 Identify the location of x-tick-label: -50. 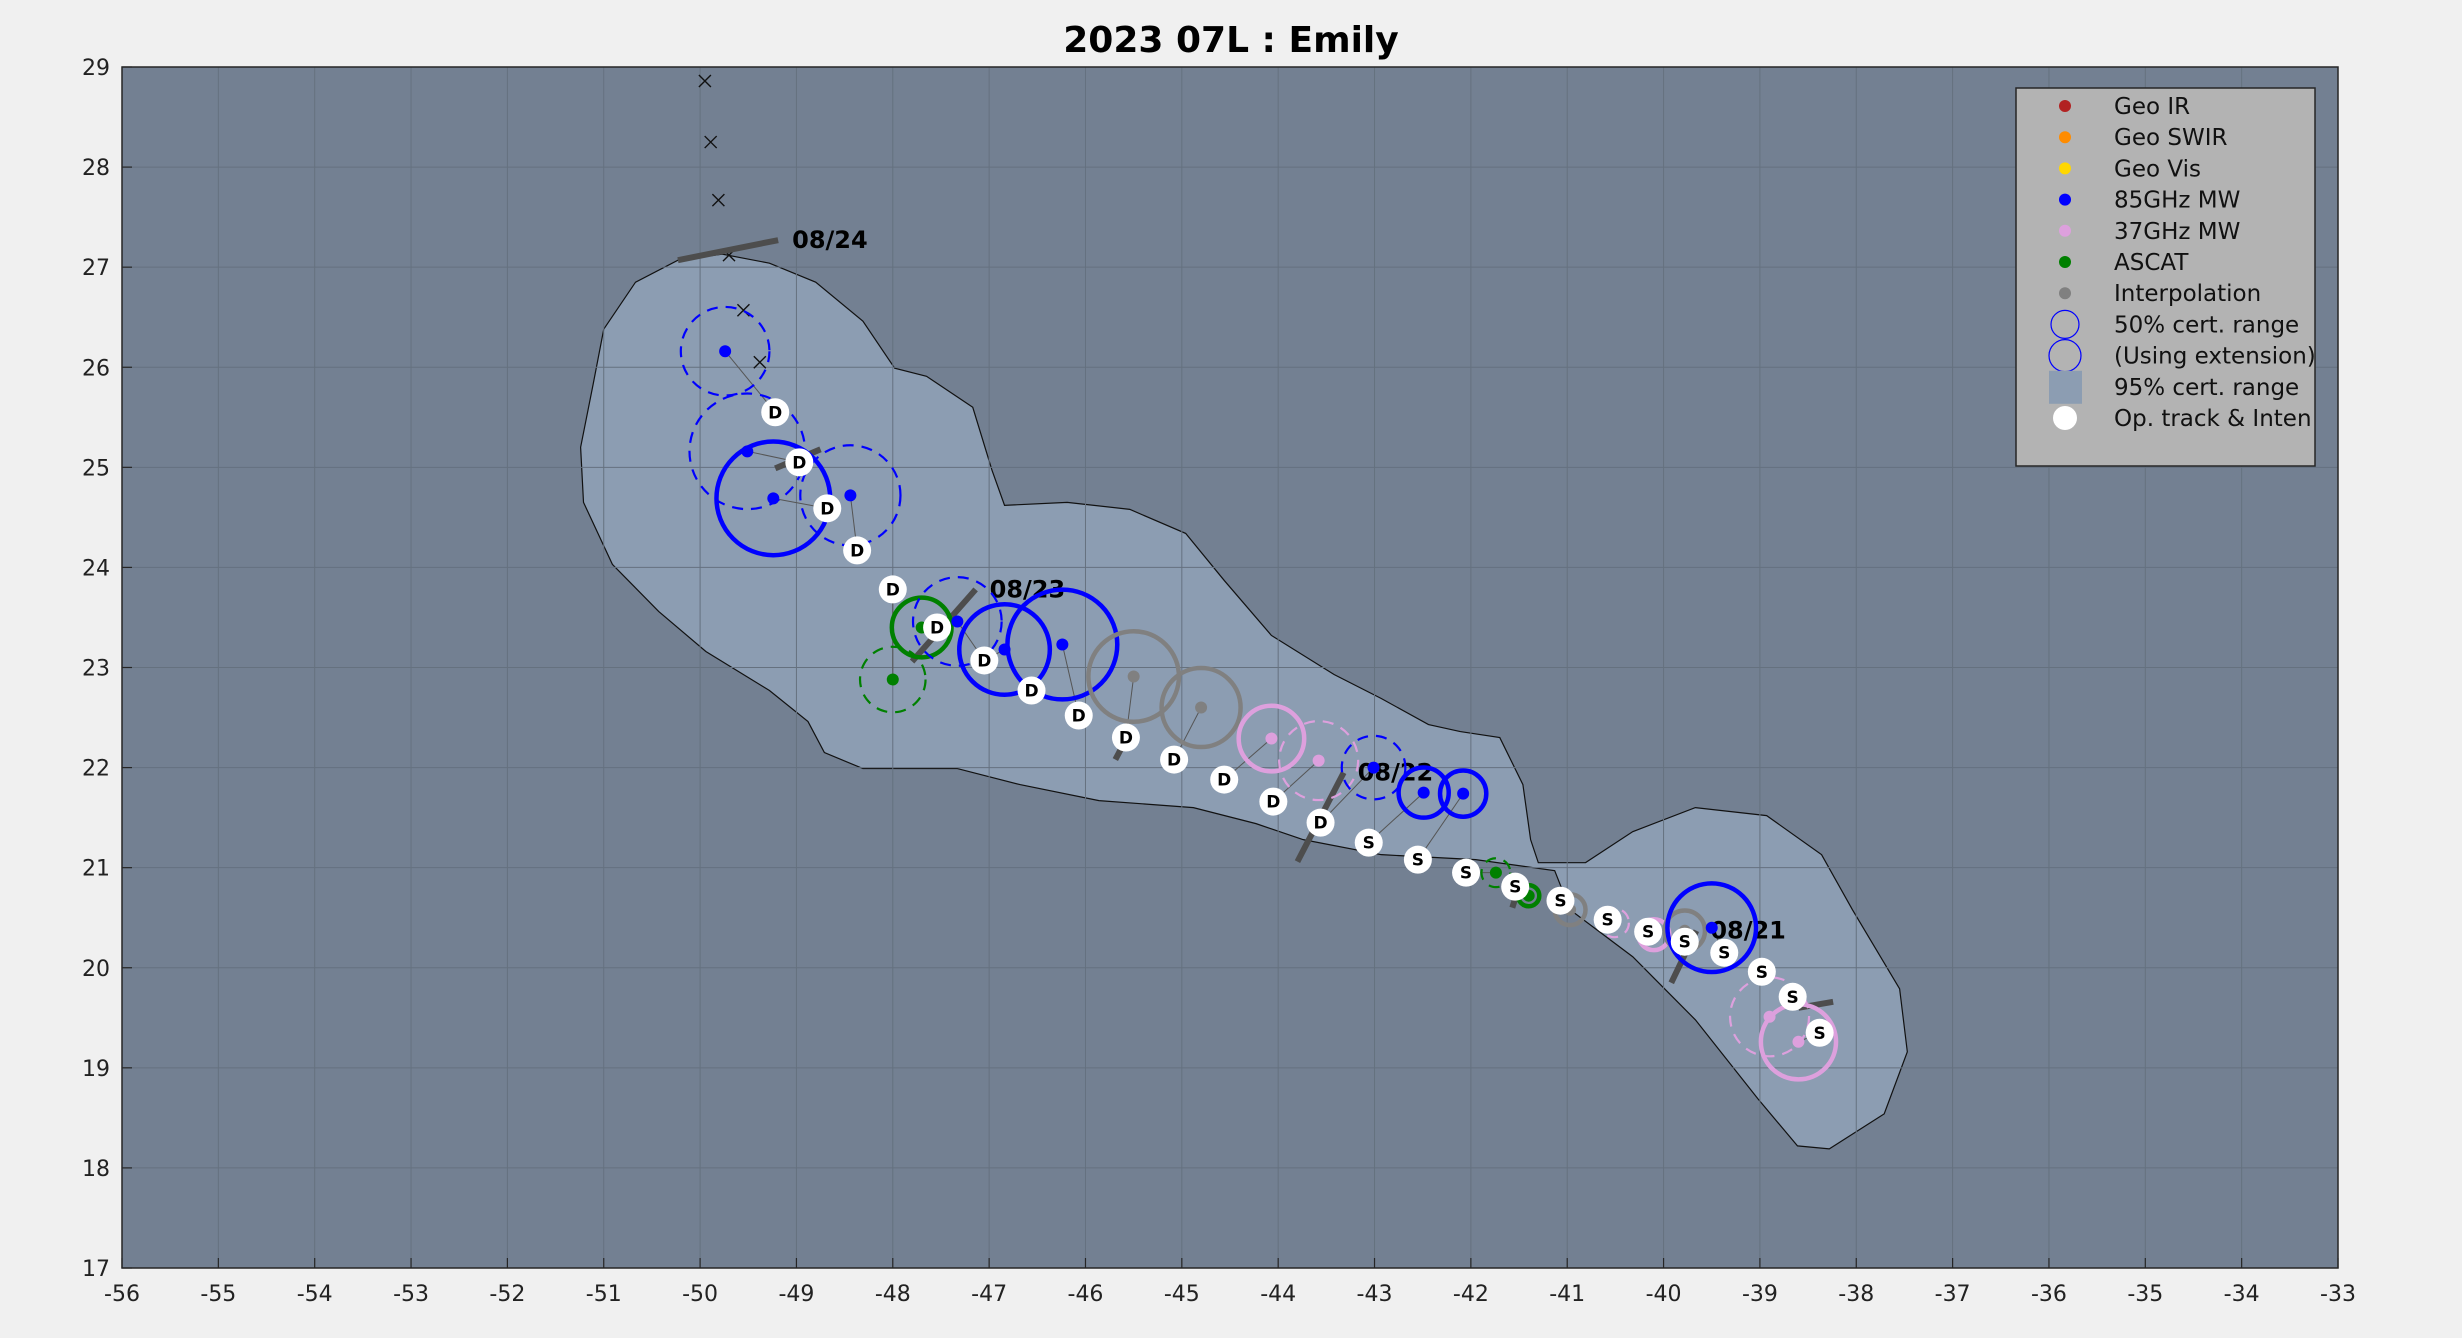
(700, 1294).